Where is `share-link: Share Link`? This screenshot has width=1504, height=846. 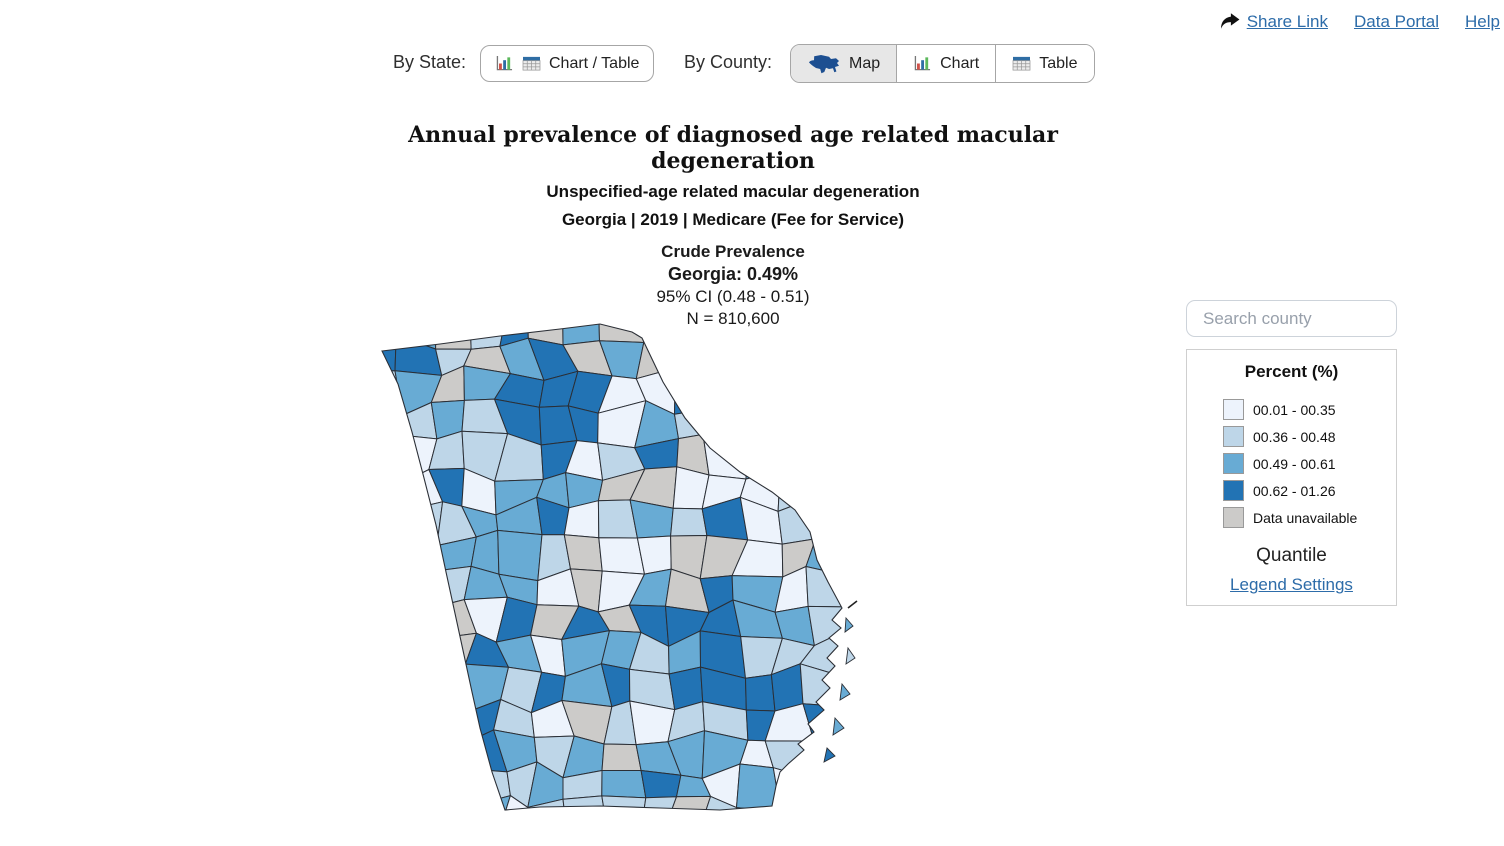 share-link: Share Link is located at coordinates (1273, 22).